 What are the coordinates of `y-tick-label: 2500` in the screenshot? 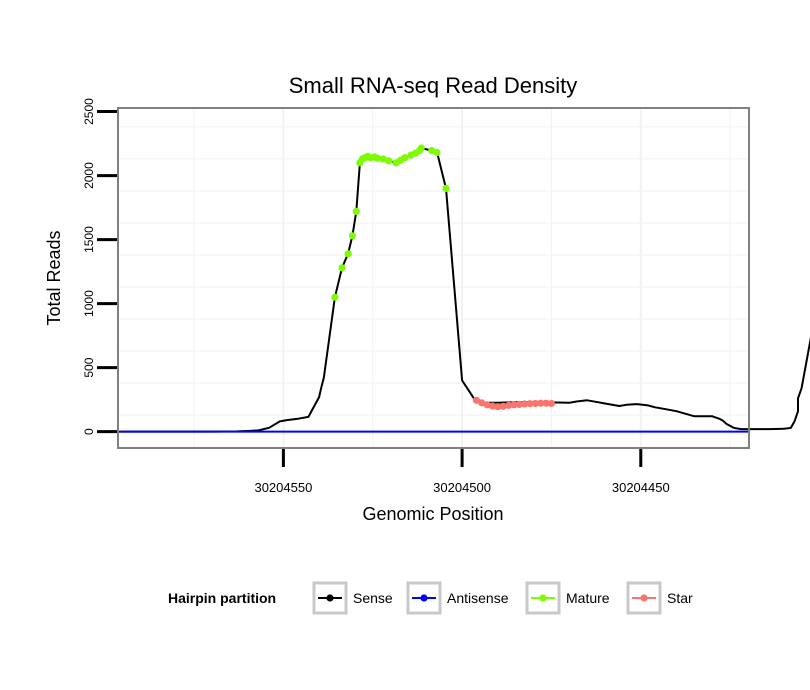 It's located at (89, 111).